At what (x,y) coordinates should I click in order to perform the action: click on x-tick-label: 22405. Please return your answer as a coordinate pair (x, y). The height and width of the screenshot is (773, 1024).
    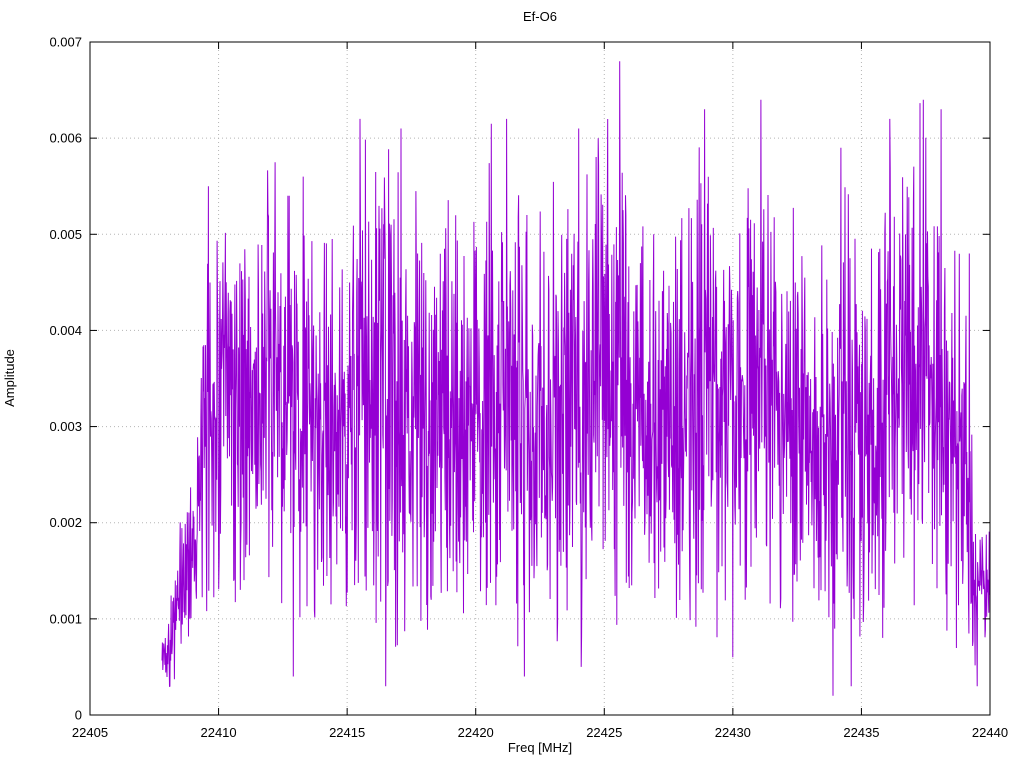
    Looking at the image, I should click on (90, 732).